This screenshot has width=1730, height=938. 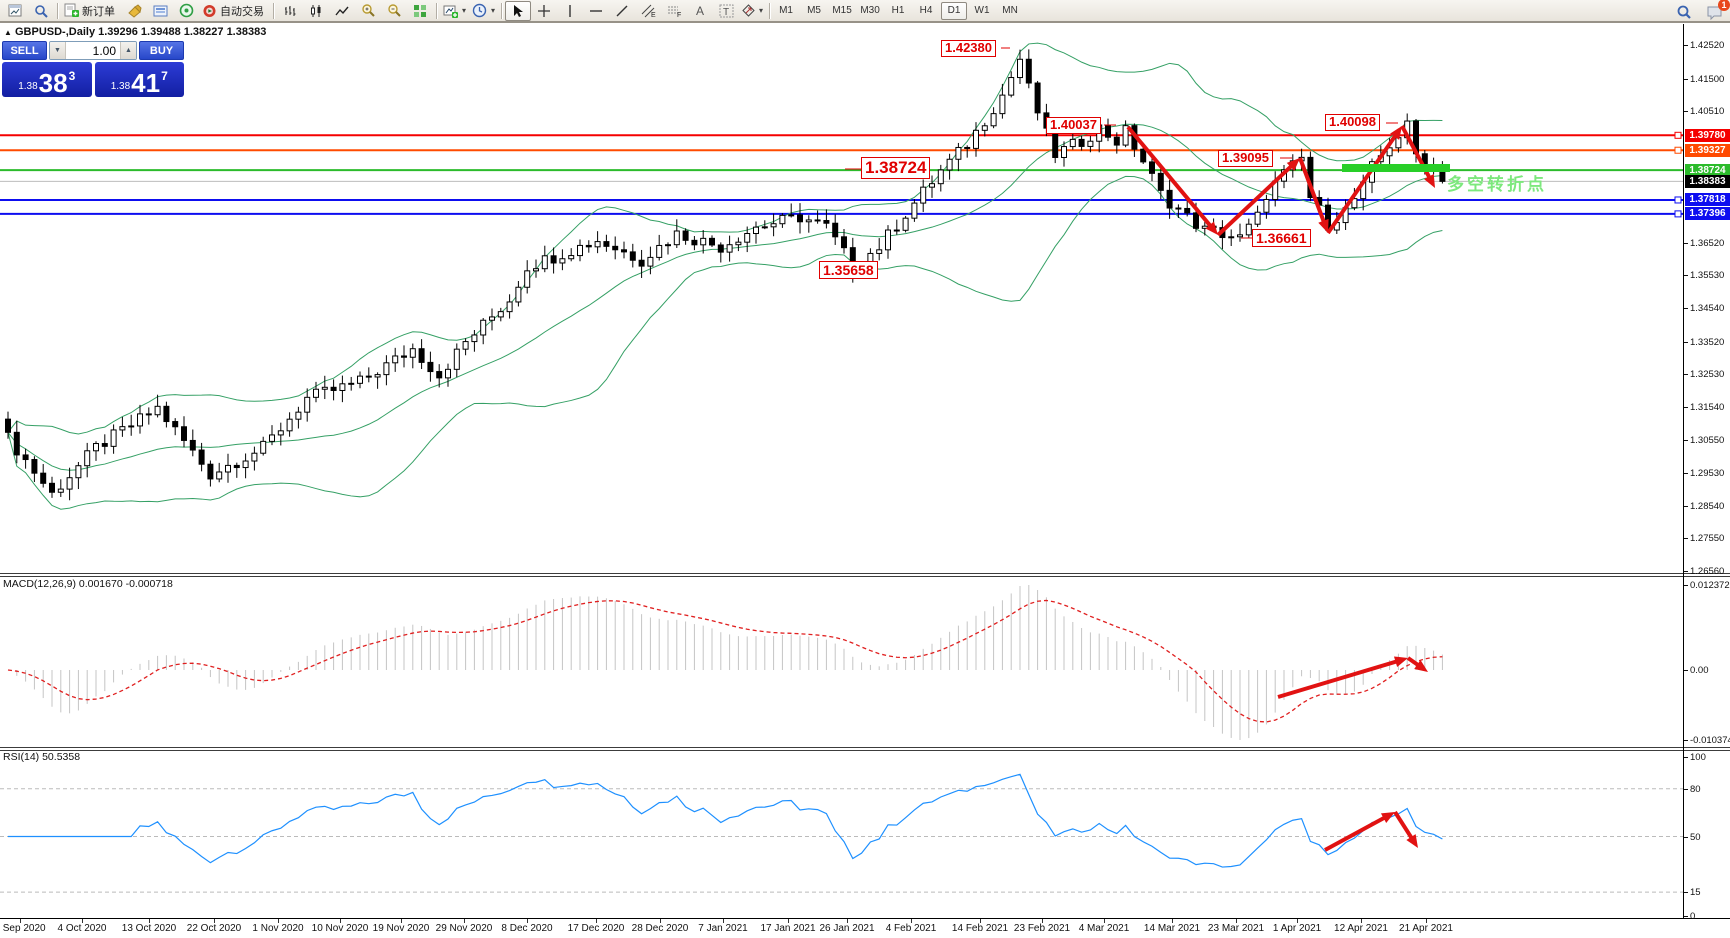 What do you see at coordinates (1707, 45) in the screenshot?
I see `price-axis-label: 1.42520` at bounding box center [1707, 45].